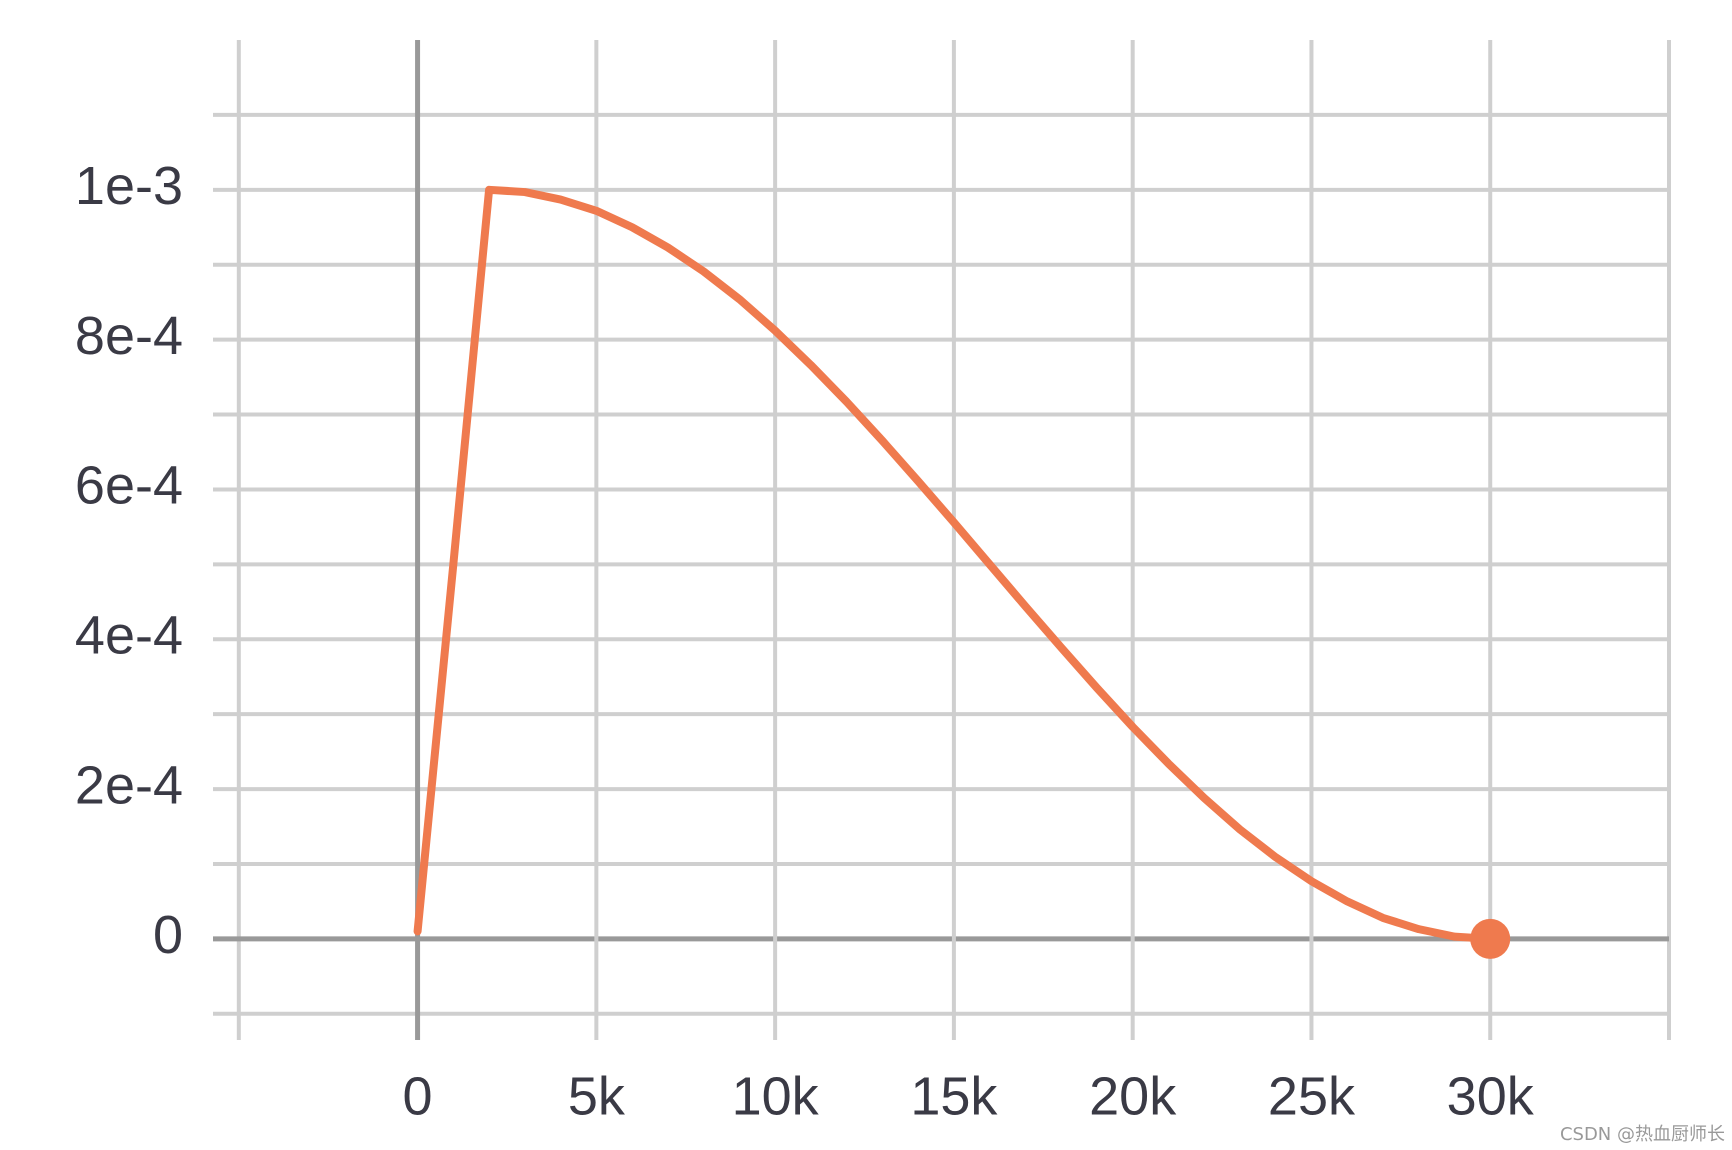 The height and width of the screenshot is (1150, 1732). Describe the element at coordinates (1491, 1096) in the screenshot. I see `x-tick-label: 30k` at that location.